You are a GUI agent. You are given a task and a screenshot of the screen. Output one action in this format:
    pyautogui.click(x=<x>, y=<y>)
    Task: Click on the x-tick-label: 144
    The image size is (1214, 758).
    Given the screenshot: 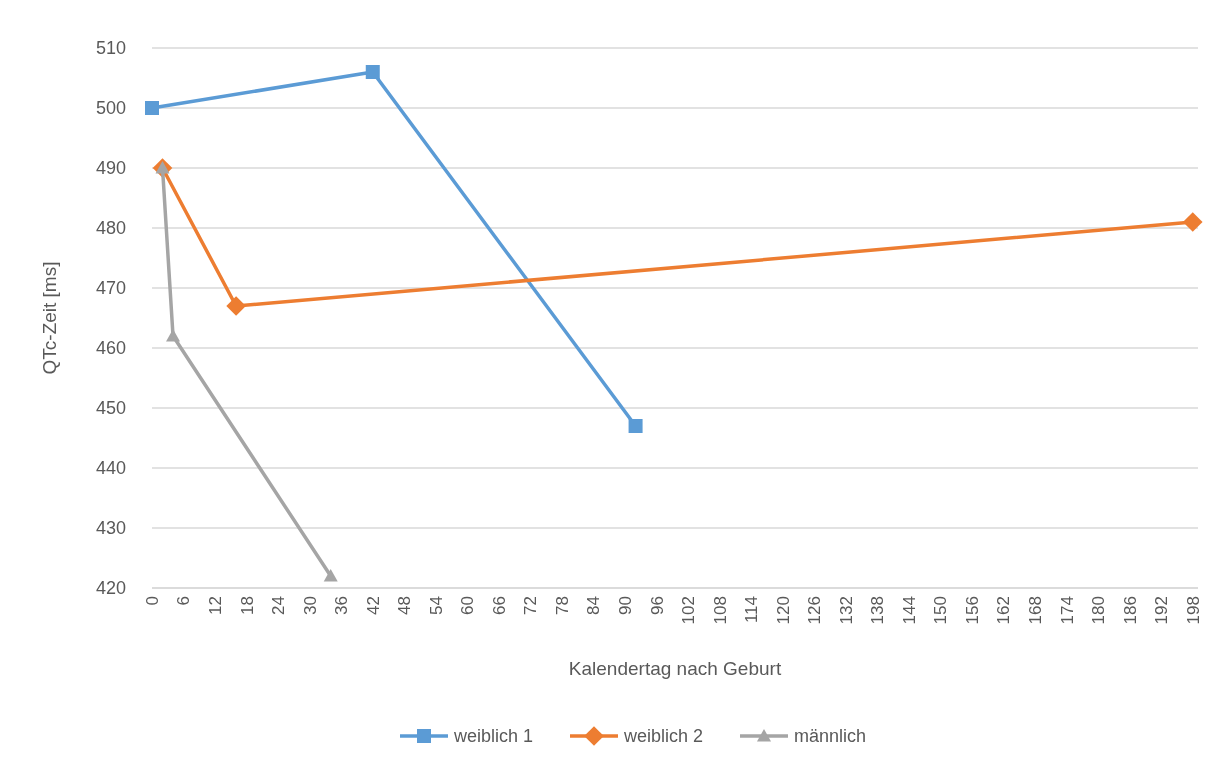 What is the action you would take?
    pyautogui.click(x=909, y=610)
    